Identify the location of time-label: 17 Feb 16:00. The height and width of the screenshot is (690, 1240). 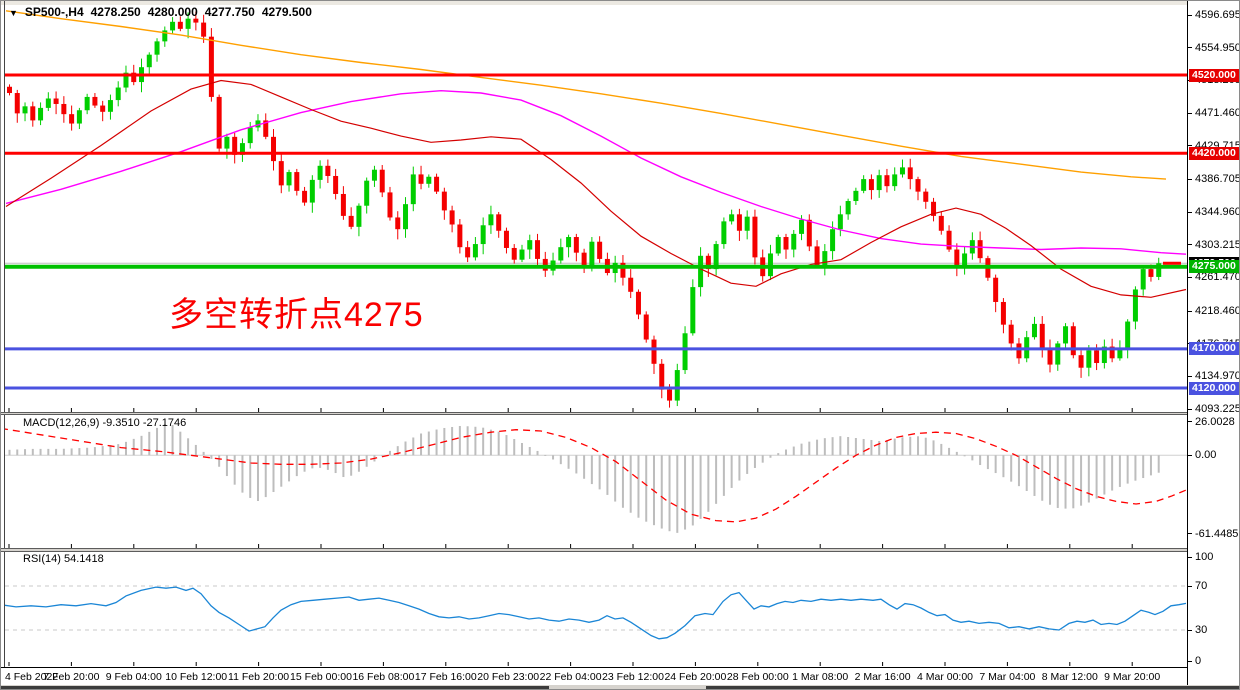
(445, 677).